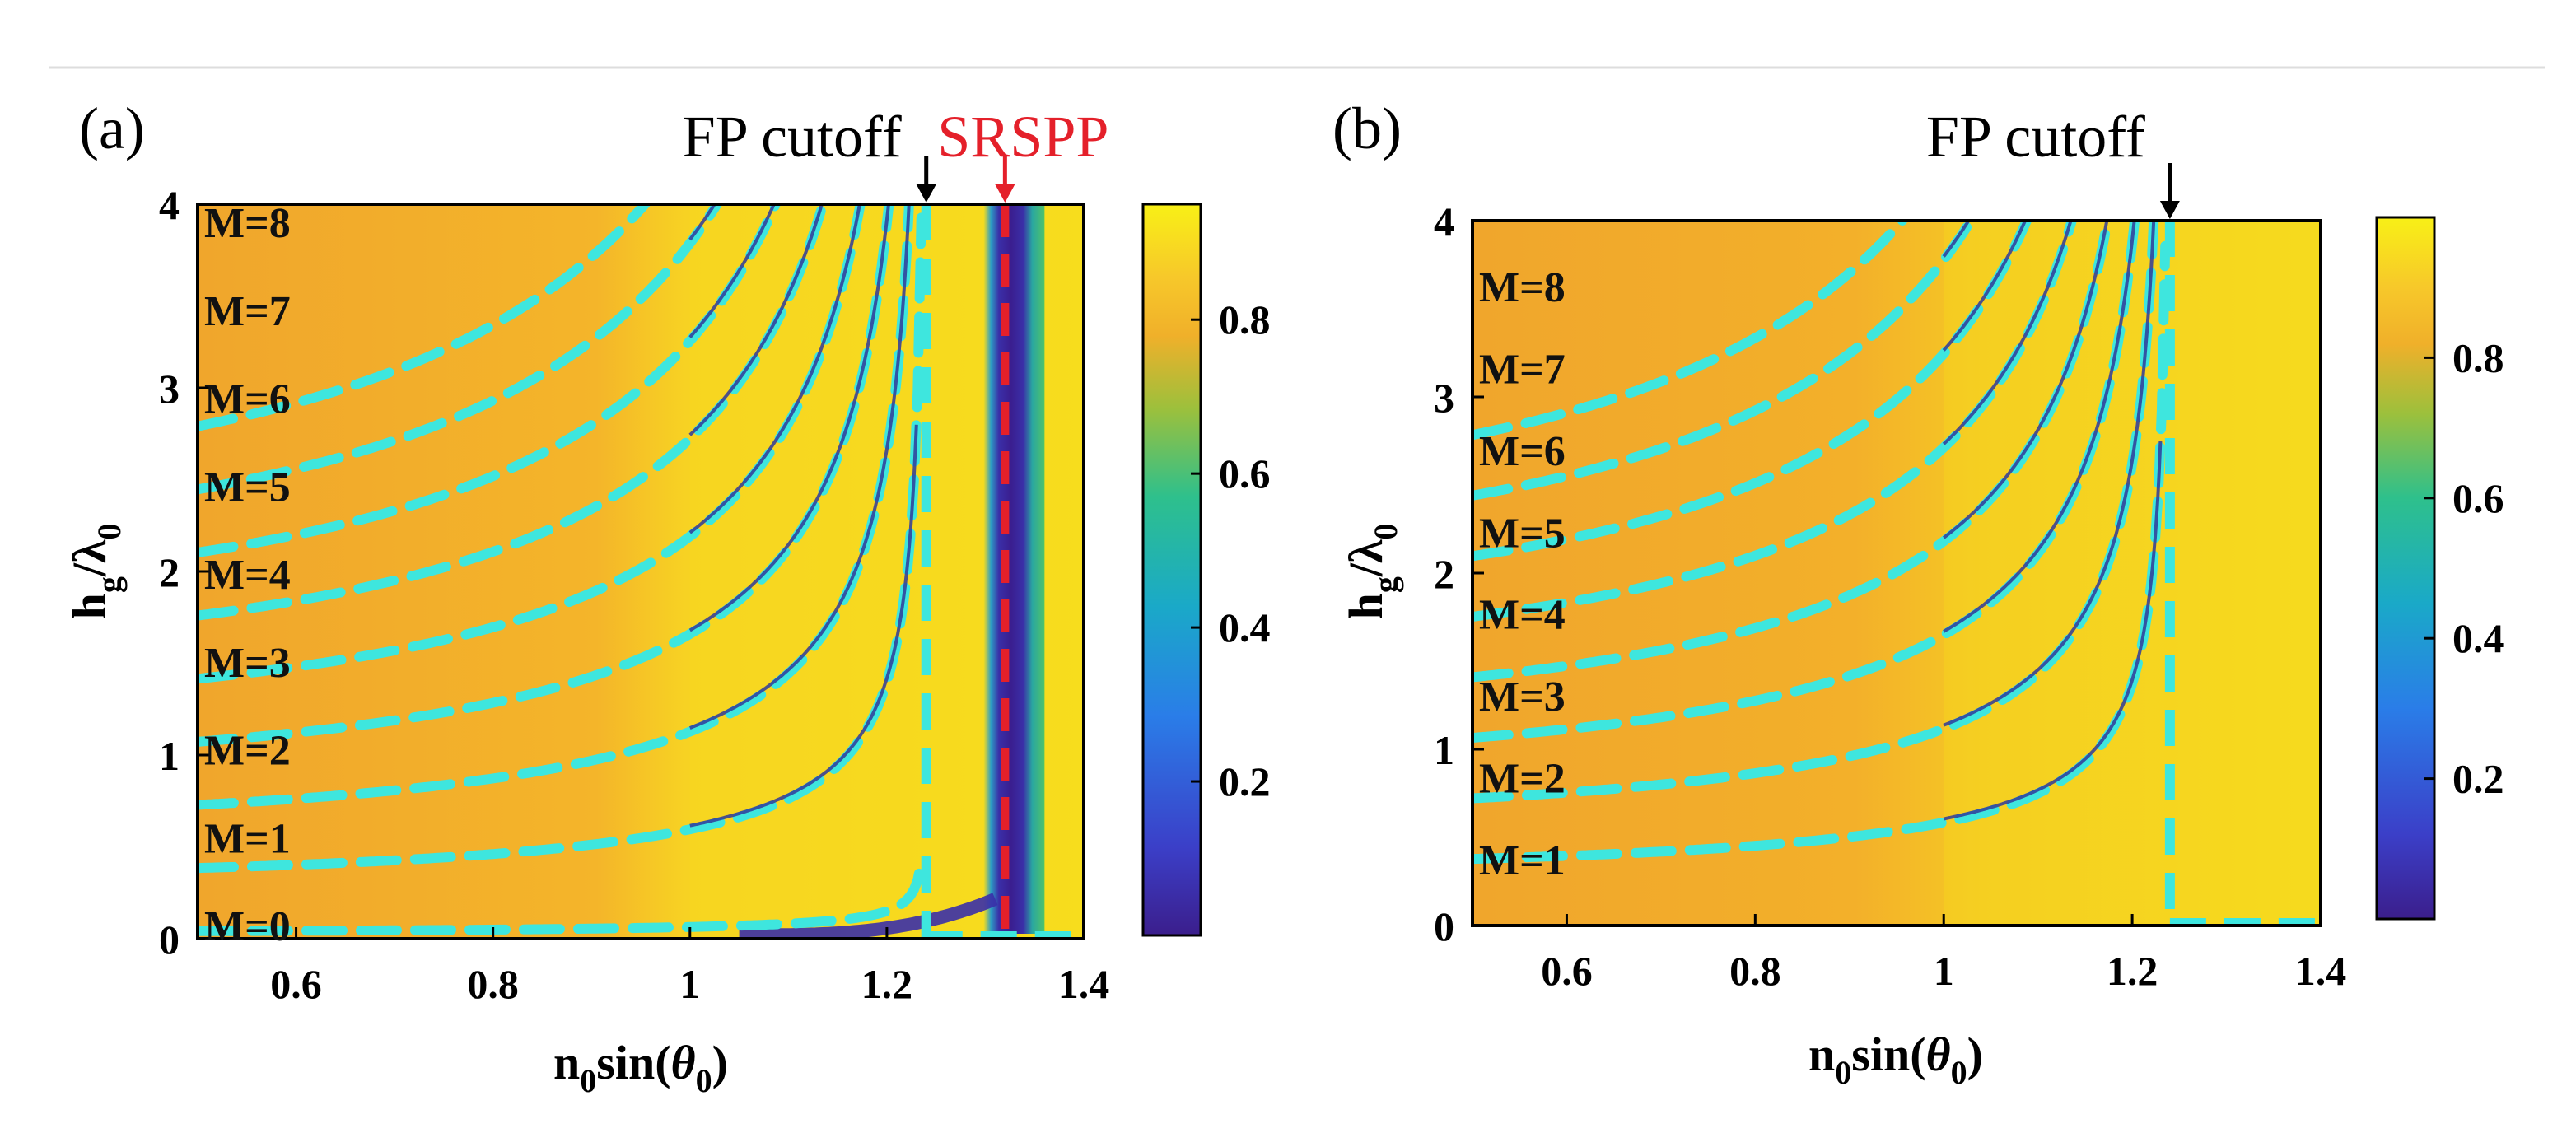  Describe the element at coordinates (1005, 193) in the screenshot. I see `srspp-arrow-head` at that location.